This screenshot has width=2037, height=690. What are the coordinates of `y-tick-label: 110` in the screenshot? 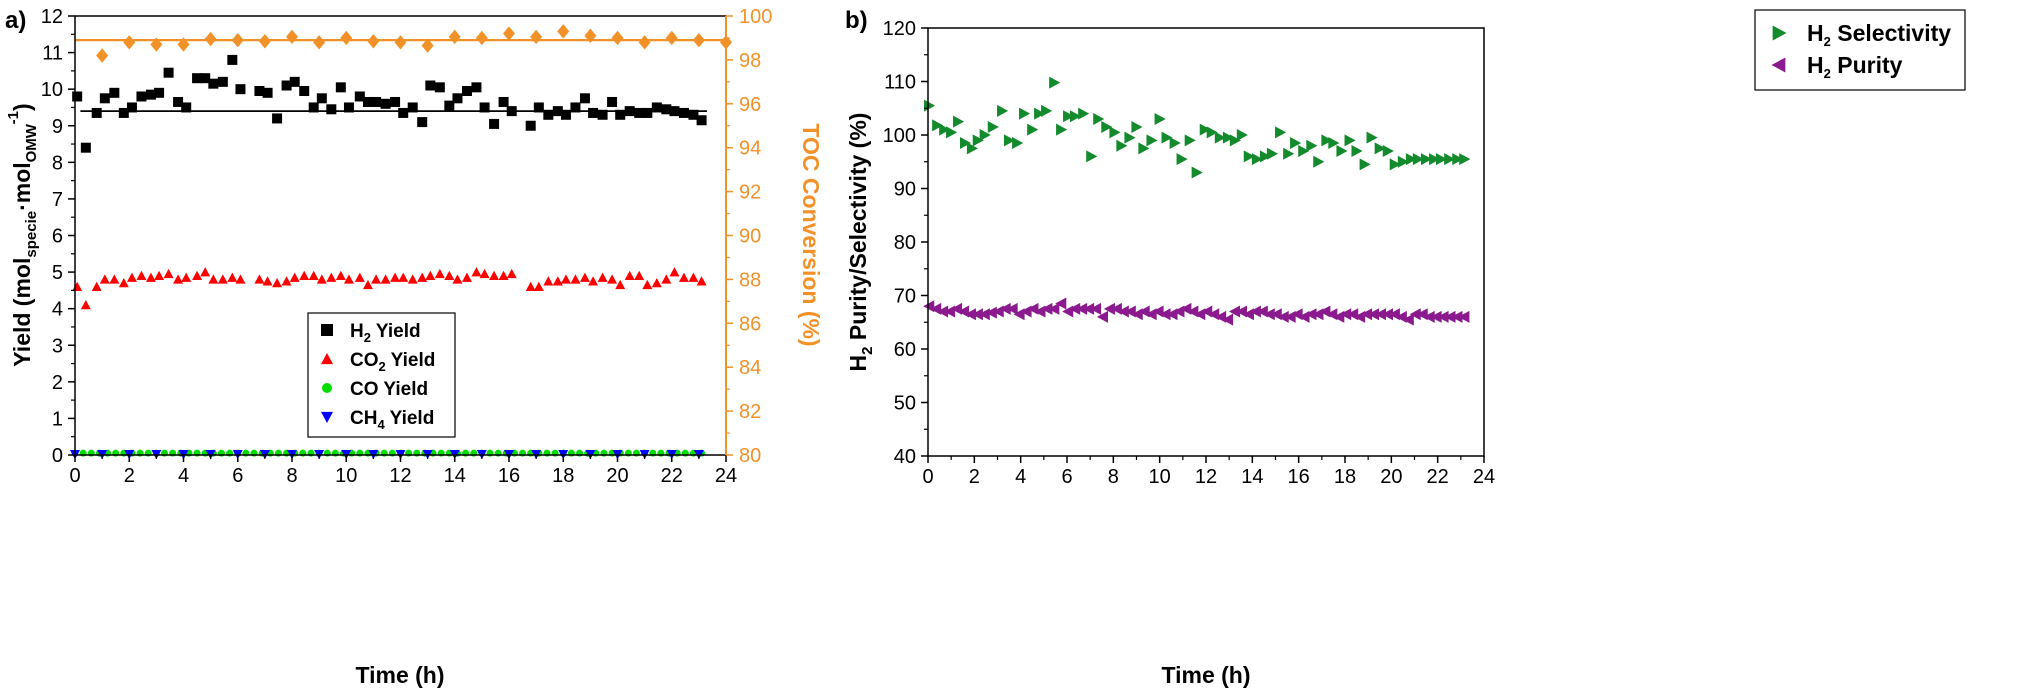 It's located at (900, 83).